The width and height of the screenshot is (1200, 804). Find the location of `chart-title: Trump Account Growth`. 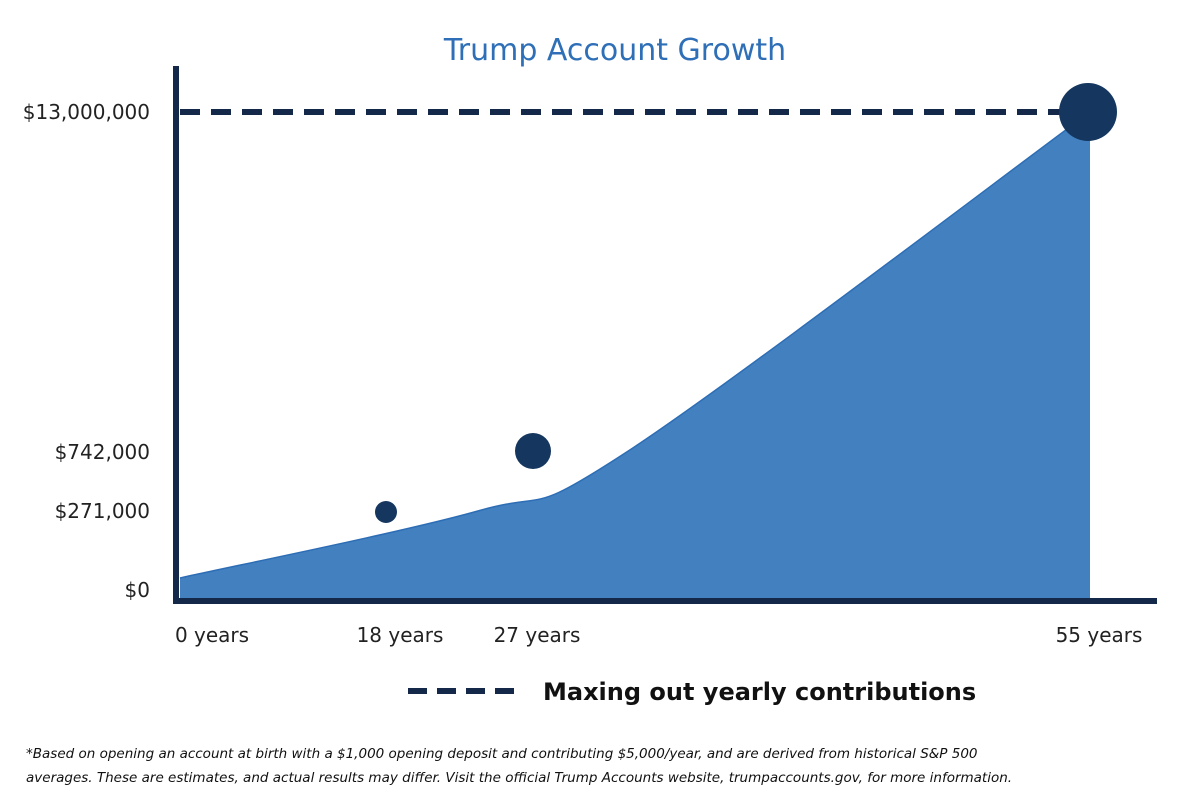

chart-title: Trump Account Growth is located at coordinates (614, 50).